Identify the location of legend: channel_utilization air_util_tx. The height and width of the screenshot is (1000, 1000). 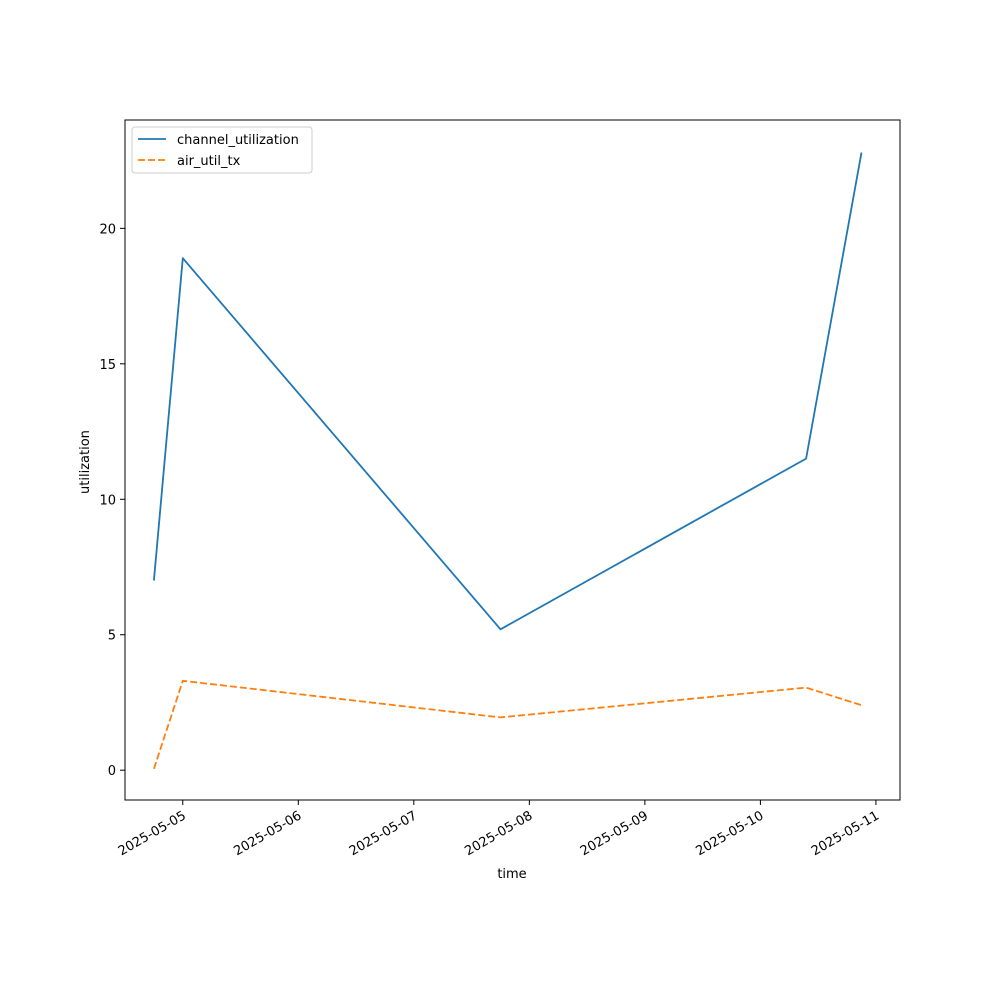
(222, 150).